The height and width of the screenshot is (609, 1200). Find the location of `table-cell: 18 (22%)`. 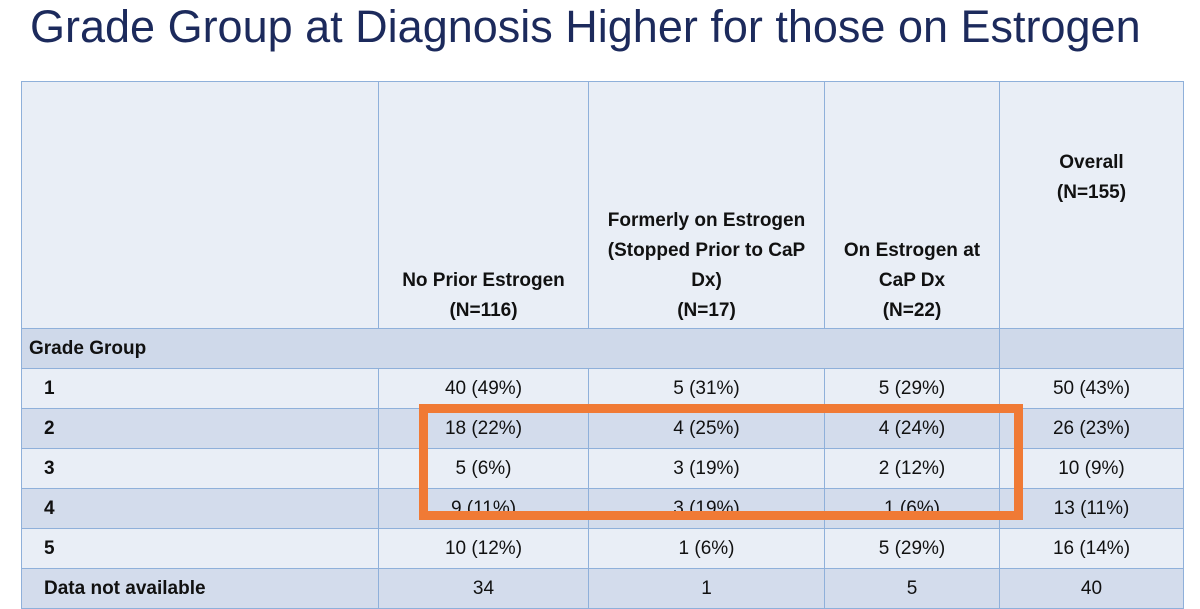

table-cell: 18 (22%) is located at coordinates (483, 428).